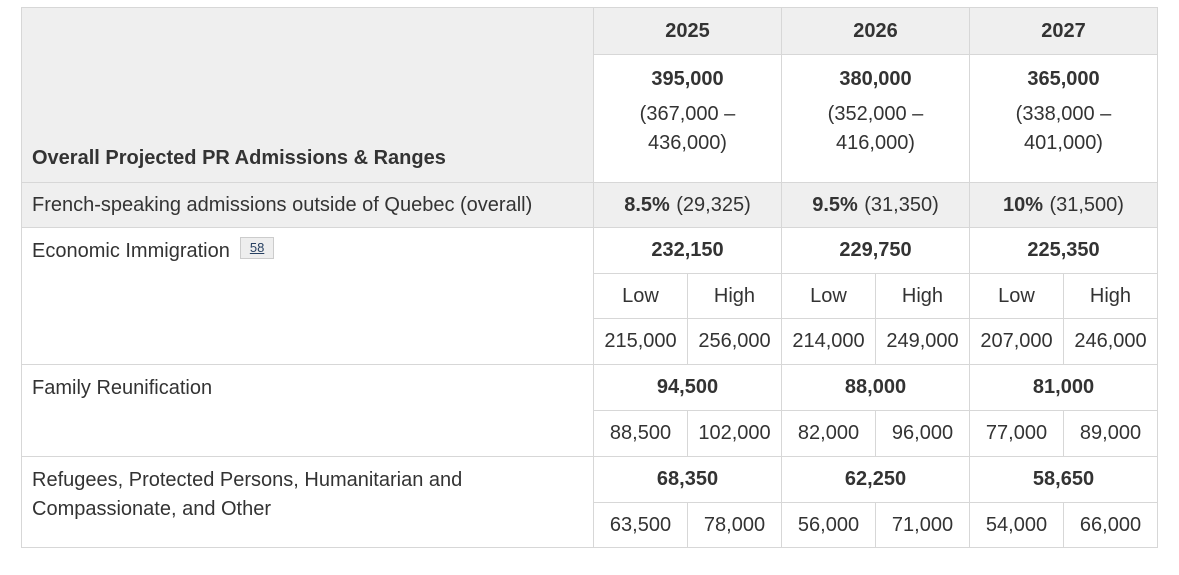 This screenshot has height=575, width=1179. Describe the element at coordinates (734, 341) in the screenshot. I see `economic-high-2025: 256,000` at that location.